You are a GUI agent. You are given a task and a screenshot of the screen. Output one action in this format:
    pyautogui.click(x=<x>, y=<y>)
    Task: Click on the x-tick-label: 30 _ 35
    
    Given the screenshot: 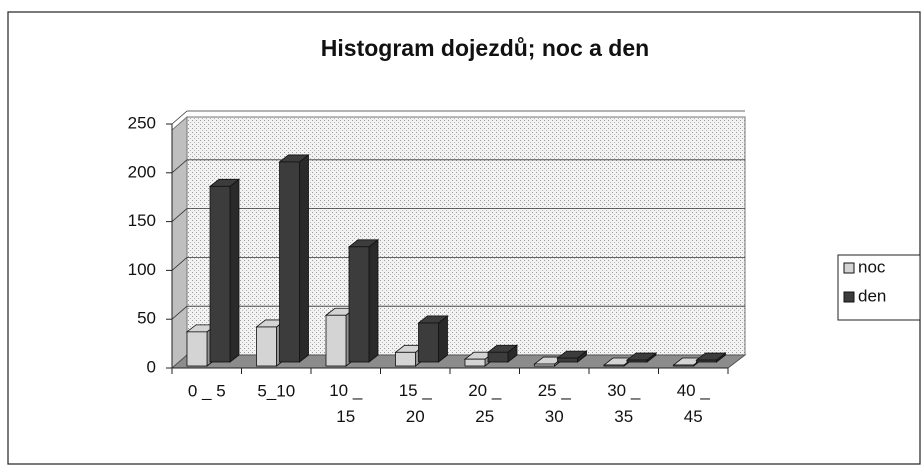 What is the action you would take?
    pyautogui.click(x=624, y=403)
    